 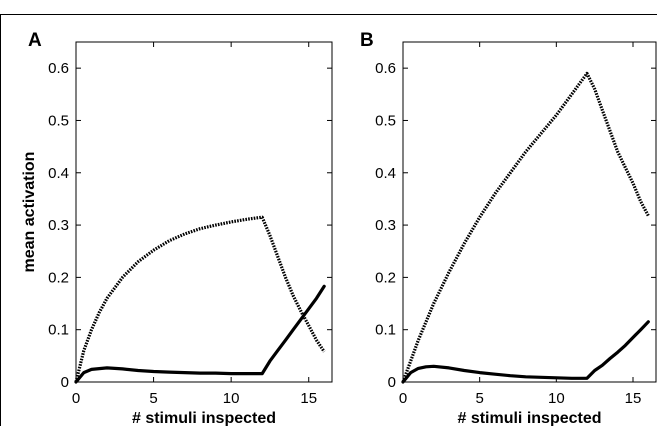 I want to click on panel-label: A, so click(x=35, y=40).